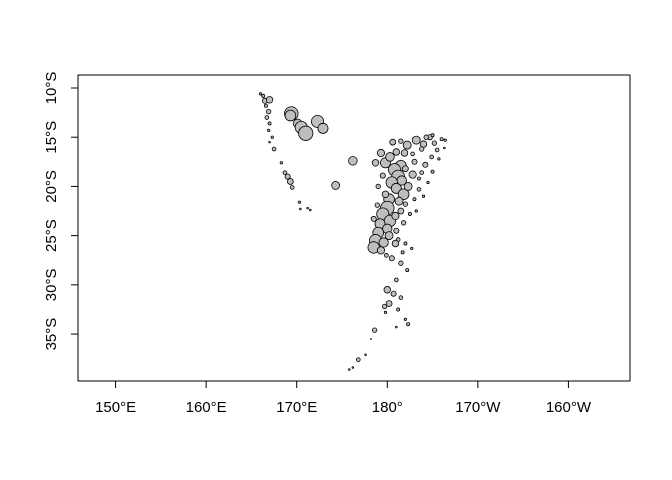 This screenshot has width=672, height=480. What do you see at coordinates (115, 407) in the screenshot?
I see `x-tick-label: 150°E` at bounding box center [115, 407].